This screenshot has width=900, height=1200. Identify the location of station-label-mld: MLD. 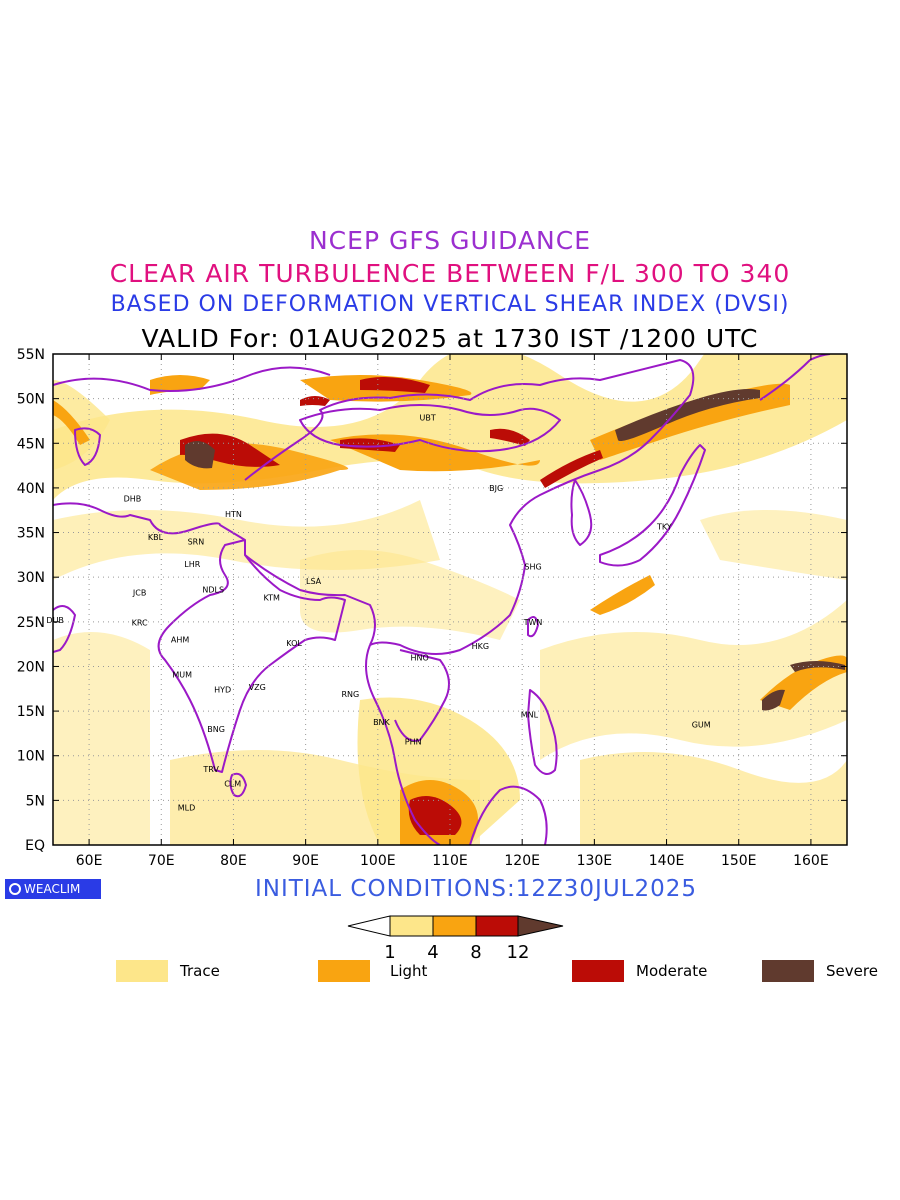
(187, 808).